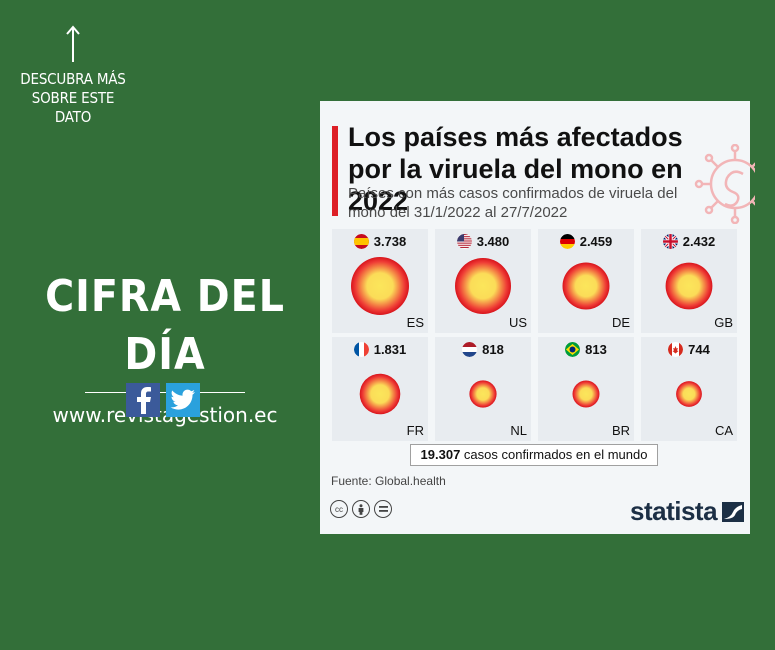  Describe the element at coordinates (163, 400) in the screenshot. I see `social-links` at that location.